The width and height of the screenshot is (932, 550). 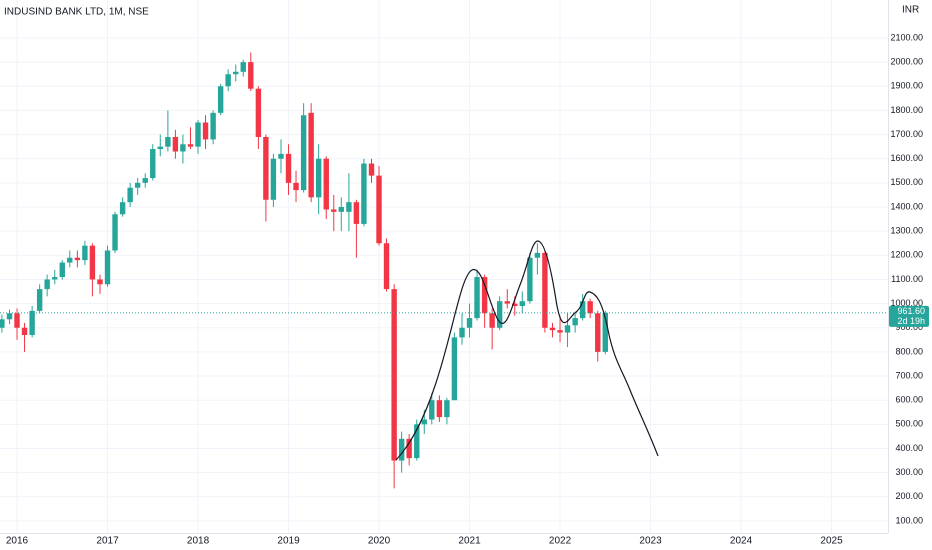 What do you see at coordinates (198, 541) in the screenshot?
I see `x-tick-label: 2018` at bounding box center [198, 541].